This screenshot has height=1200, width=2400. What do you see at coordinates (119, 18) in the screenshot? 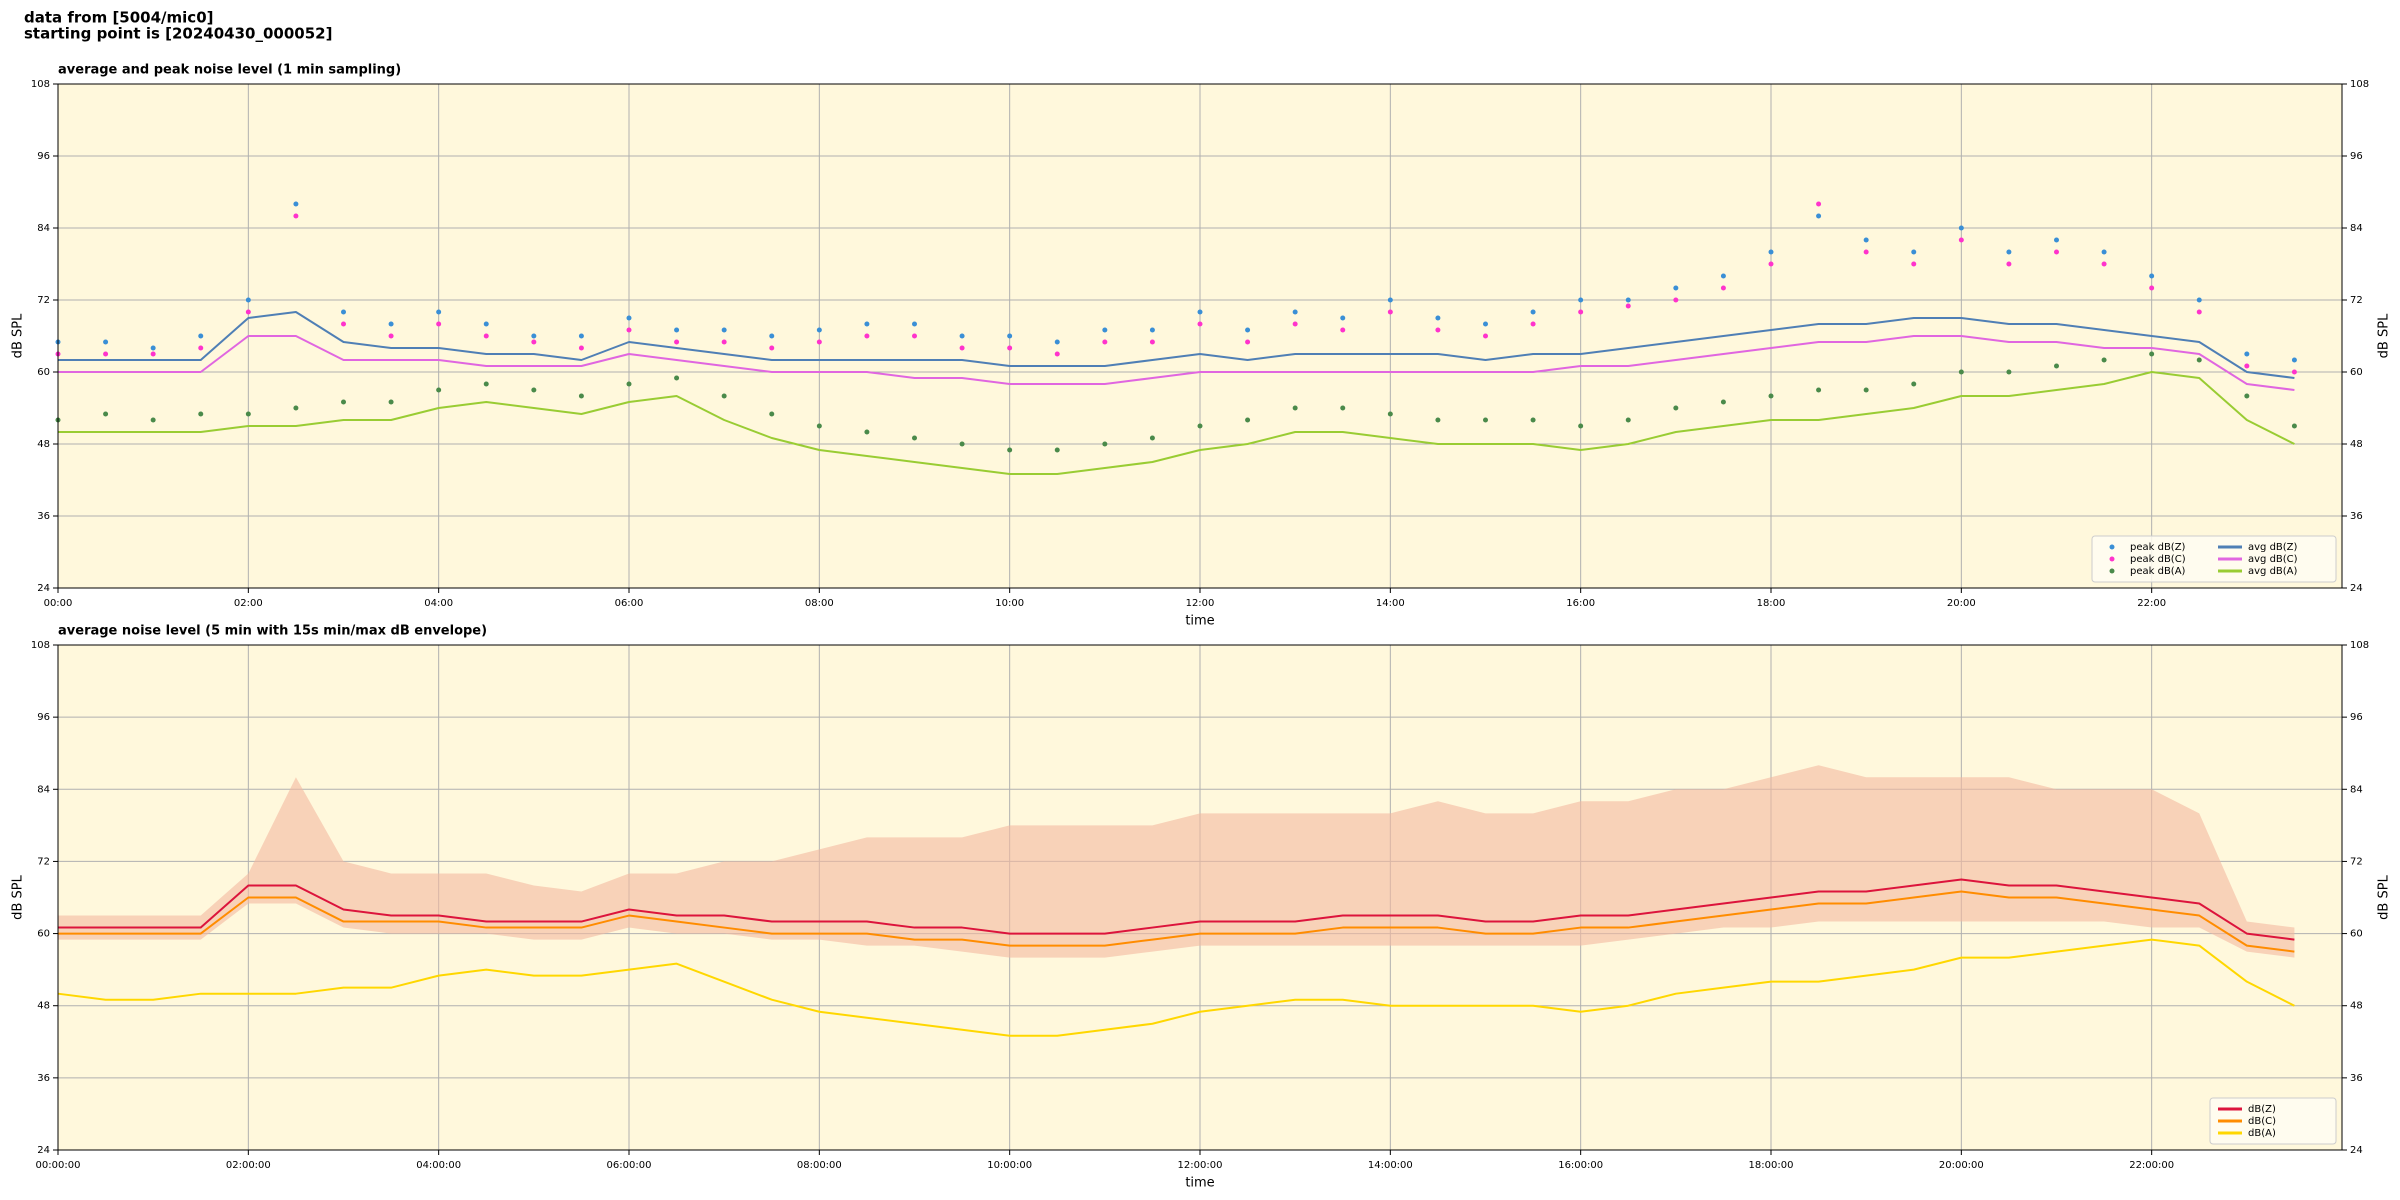
I see `suptitle-line: data from [5004/mic0]` at bounding box center [119, 18].